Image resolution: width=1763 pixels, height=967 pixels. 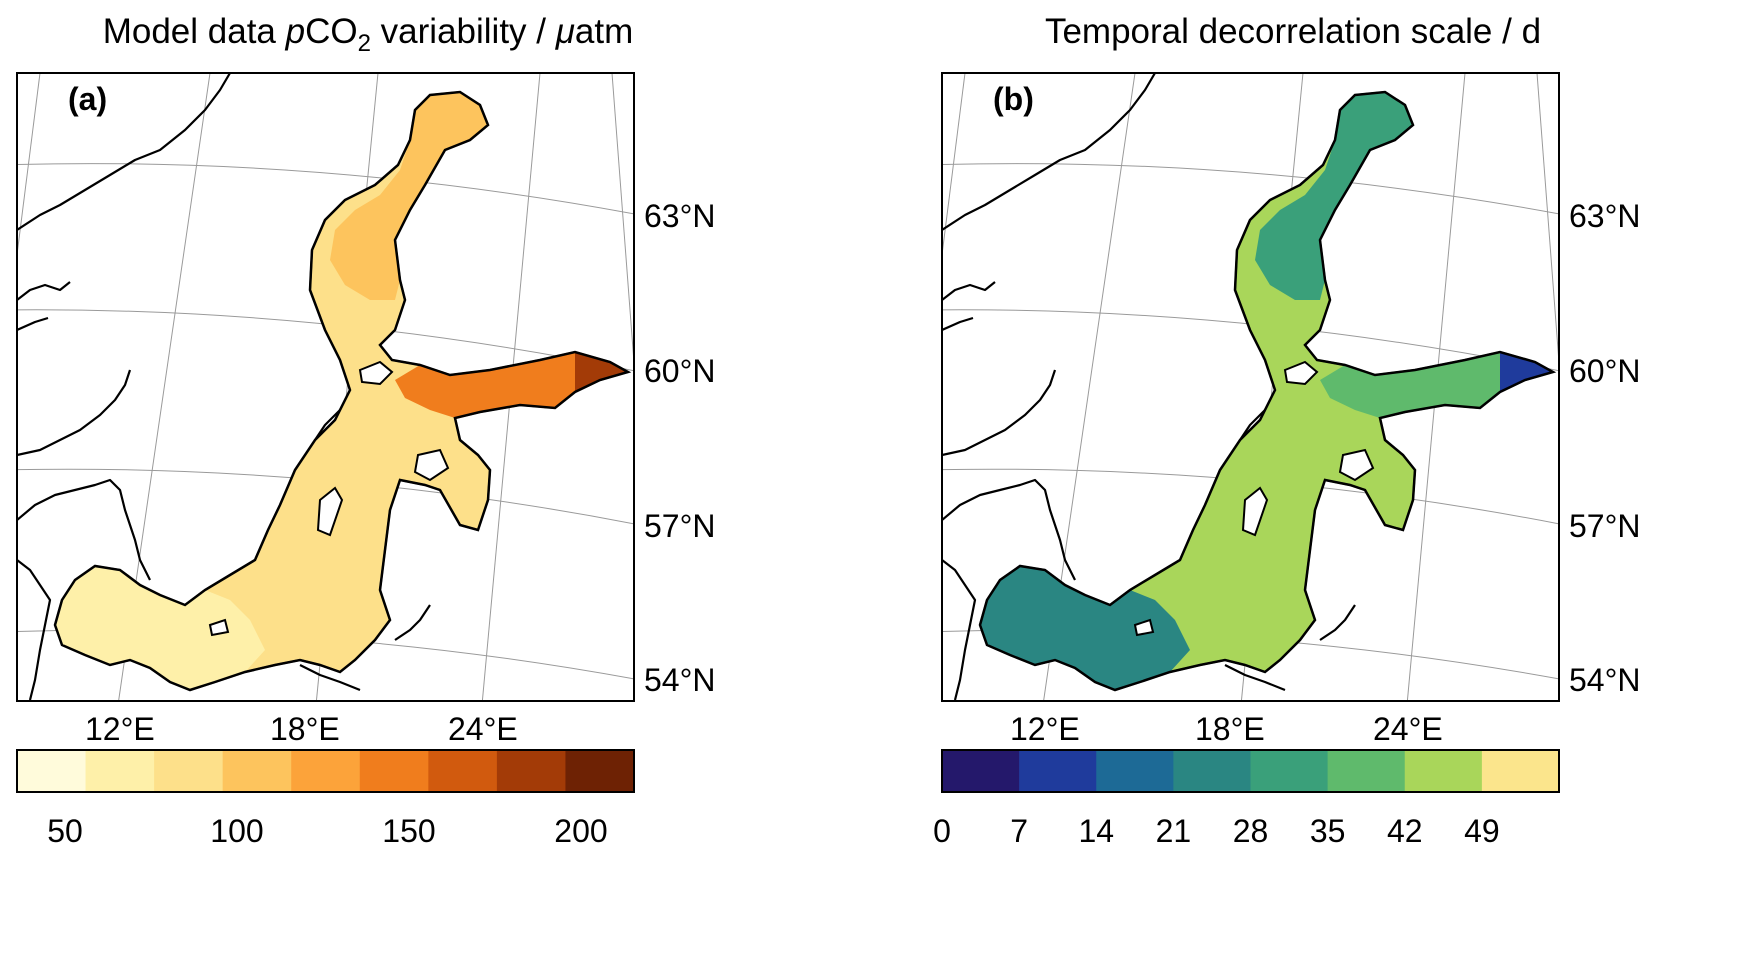 I want to click on colorbar-tick-label: 14, so click(x=1096, y=831).